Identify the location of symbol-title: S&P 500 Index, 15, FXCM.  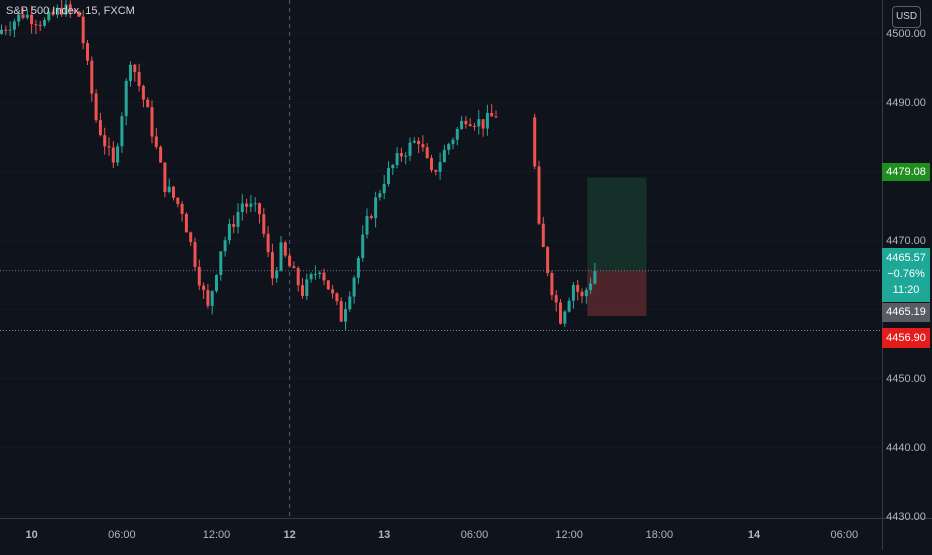
(70, 11).